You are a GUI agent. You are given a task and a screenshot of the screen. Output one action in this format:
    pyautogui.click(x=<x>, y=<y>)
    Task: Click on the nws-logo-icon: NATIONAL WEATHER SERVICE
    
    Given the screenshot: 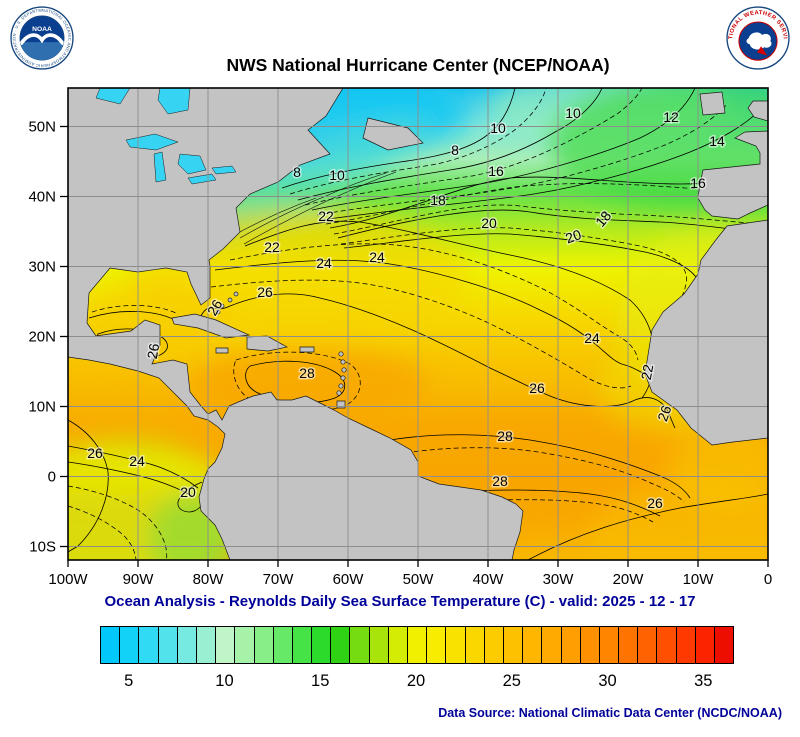 What is the action you would take?
    pyautogui.click(x=758, y=38)
    